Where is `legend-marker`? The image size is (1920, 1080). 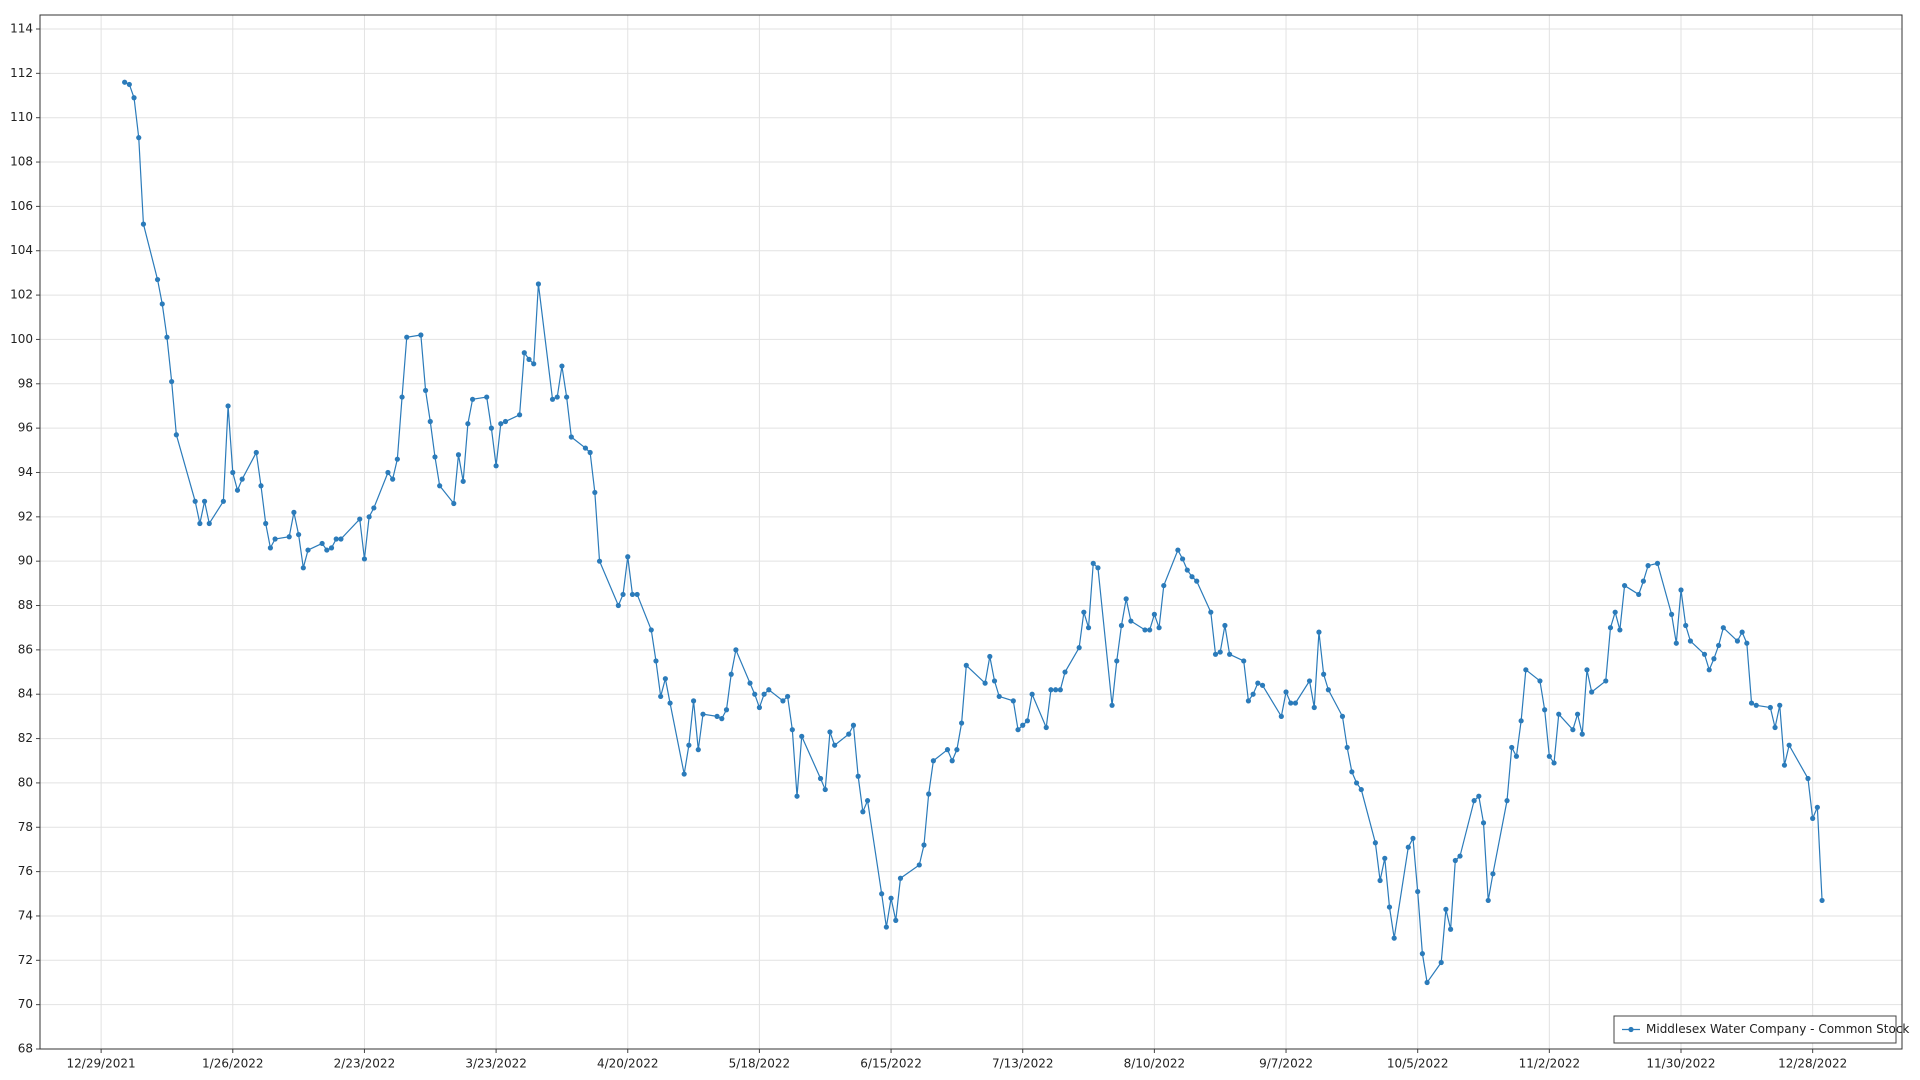
legend-marker is located at coordinates (1631, 1029).